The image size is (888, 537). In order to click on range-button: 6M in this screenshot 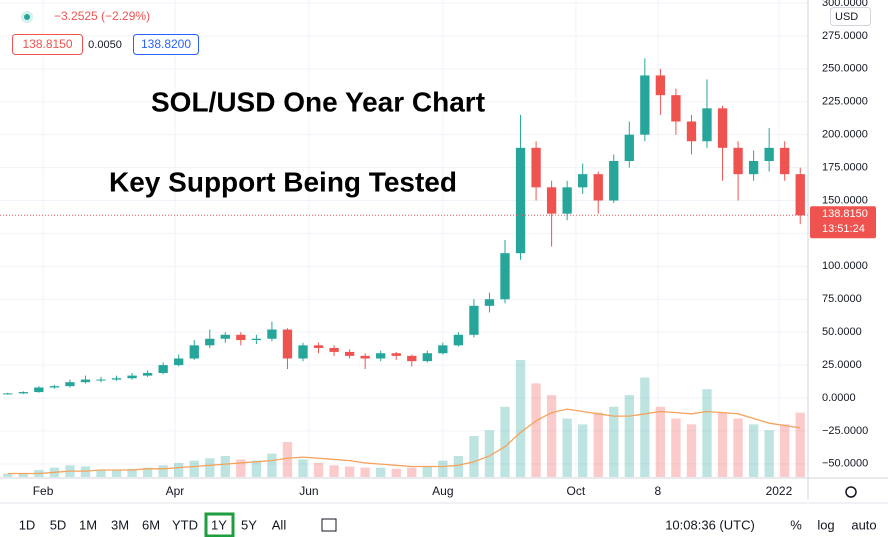, I will do `click(151, 524)`.